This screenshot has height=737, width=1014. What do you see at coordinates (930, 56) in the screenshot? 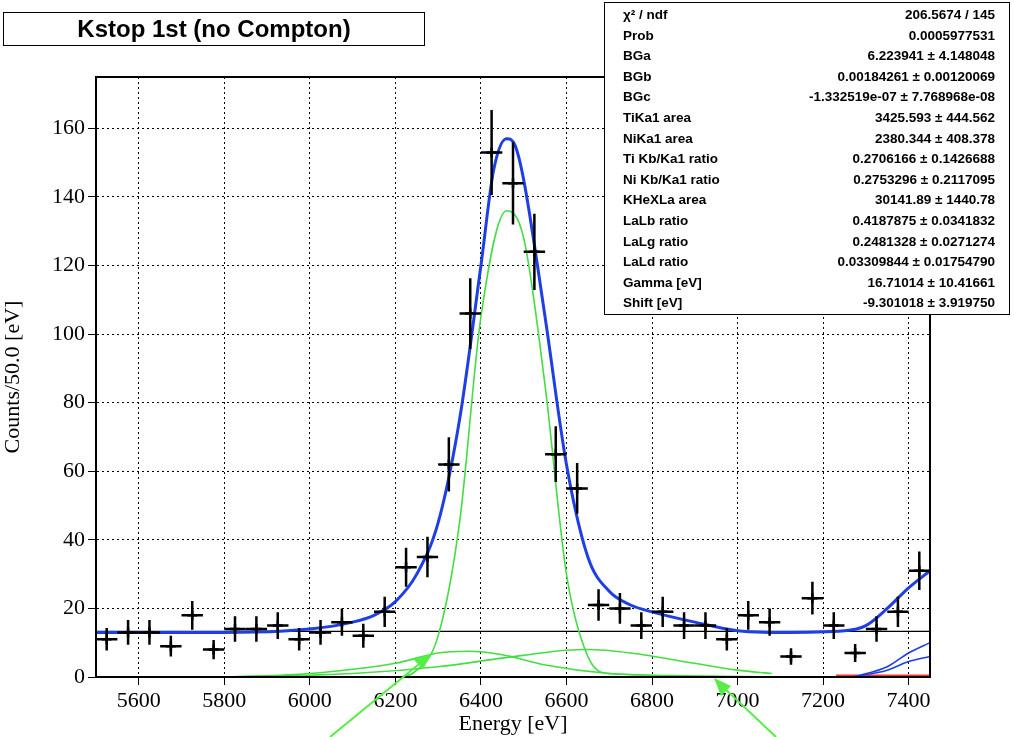
I see `text: 6.223941 ± 4.148048` at bounding box center [930, 56].